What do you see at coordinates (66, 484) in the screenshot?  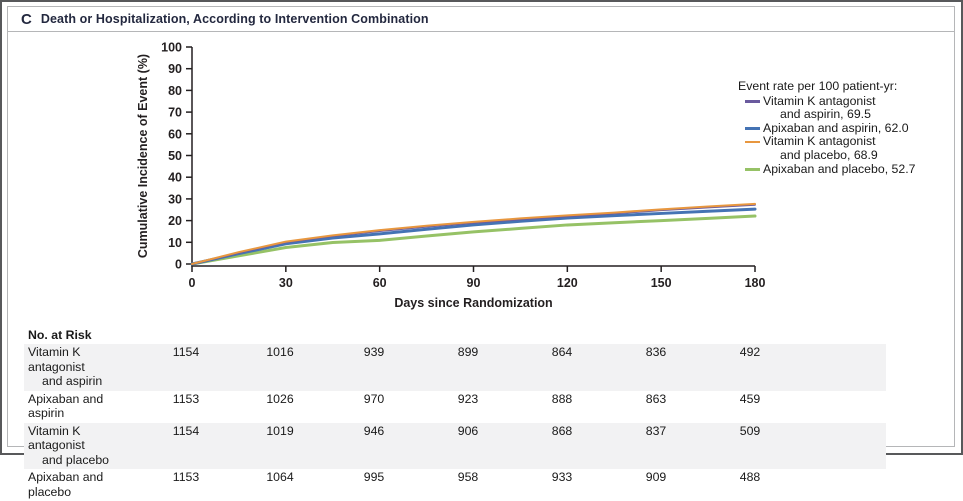 I see `risk-row-label: Apixaban and placebo` at bounding box center [66, 484].